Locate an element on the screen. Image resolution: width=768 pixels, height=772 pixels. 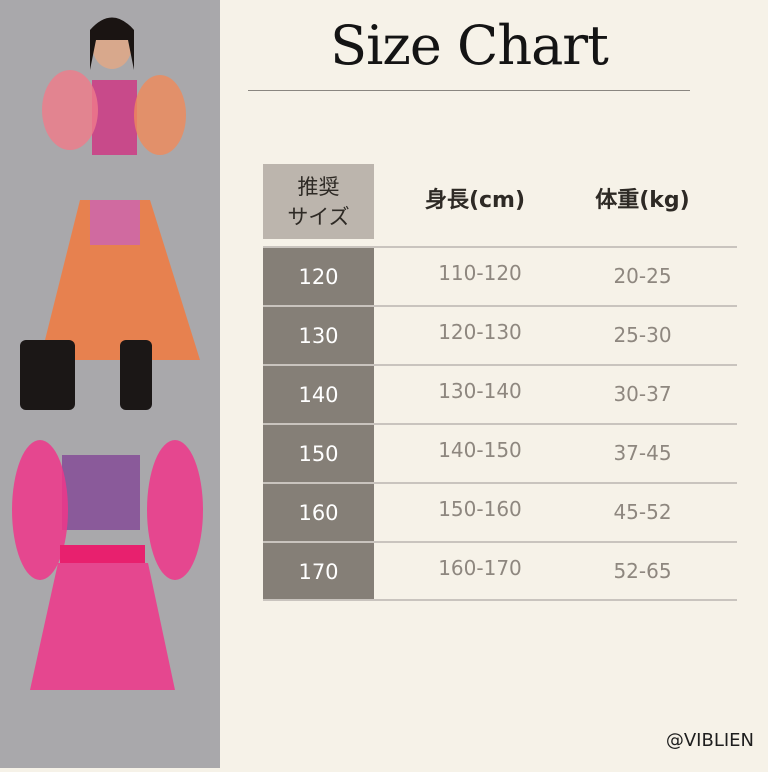
table-row: 120 110-120 20-25 is located at coordinates (500, 275).